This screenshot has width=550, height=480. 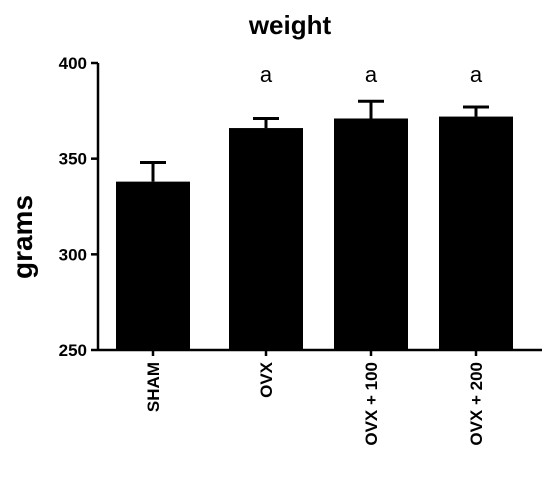 What do you see at coordinates (73, 159) in the screenshot?
I see `y-tick-label: 350` at bounding box center [73, 159].